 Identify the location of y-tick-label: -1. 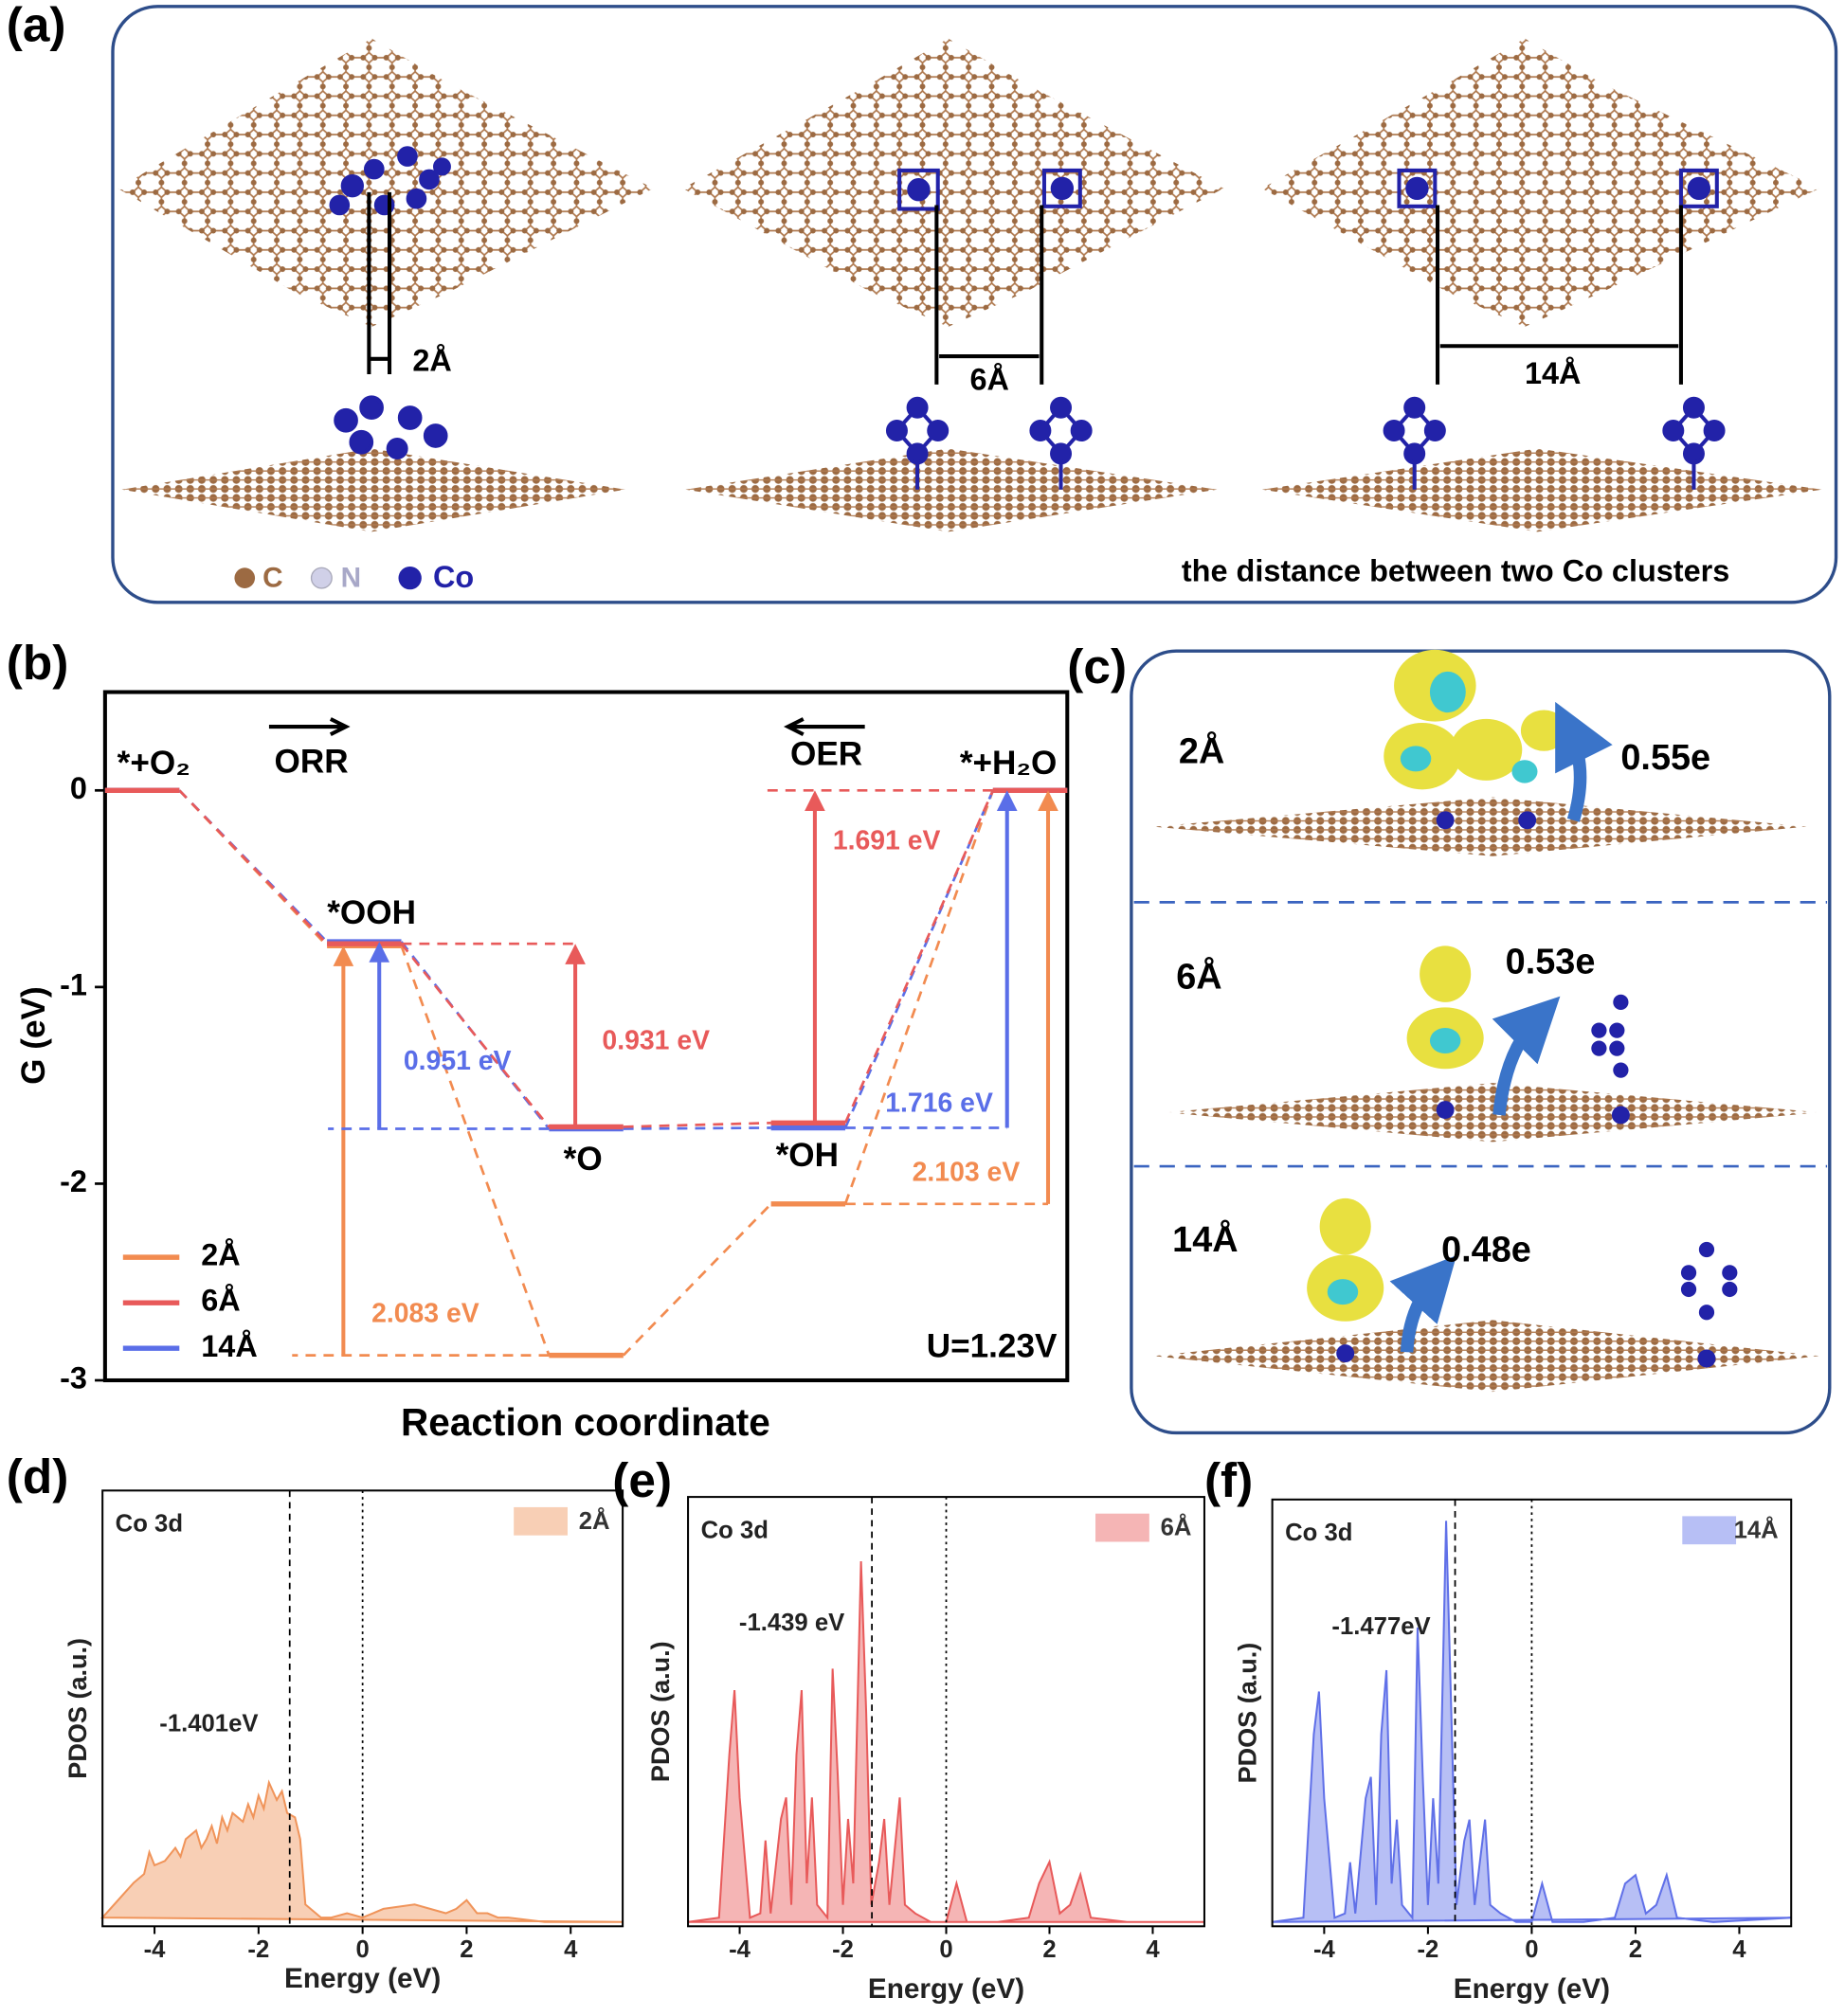
(73, 984).